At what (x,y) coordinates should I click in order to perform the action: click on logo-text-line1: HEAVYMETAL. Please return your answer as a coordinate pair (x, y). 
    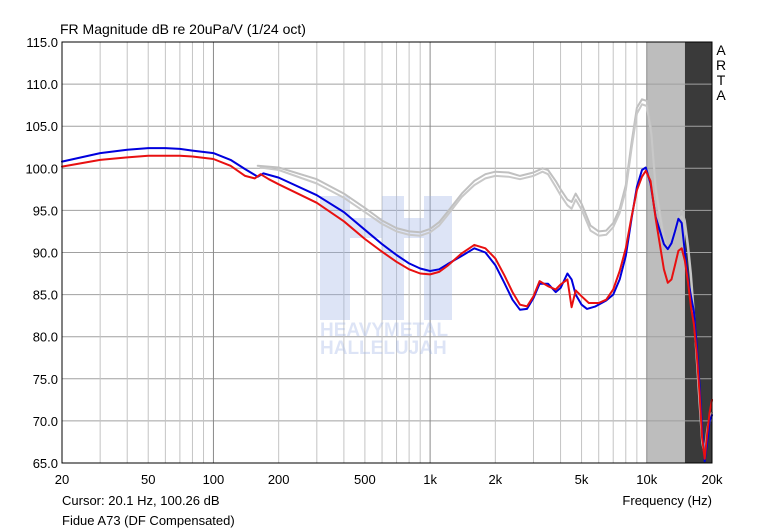
    Looking at the image, I should click on (384, 330).